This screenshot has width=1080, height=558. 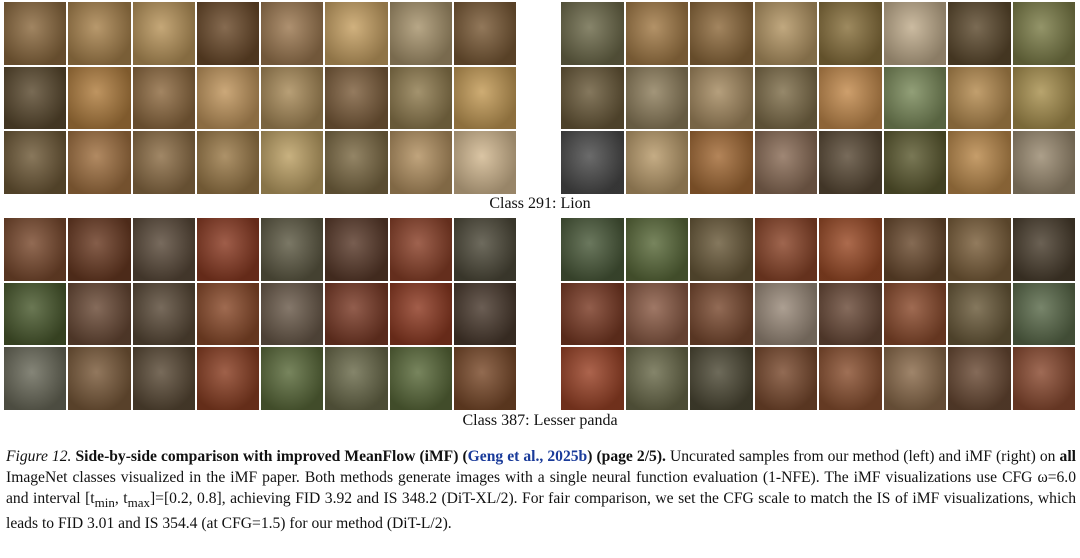 I want to click on citation-link: Geng et al., 2025b, so click(x=527, y=456).